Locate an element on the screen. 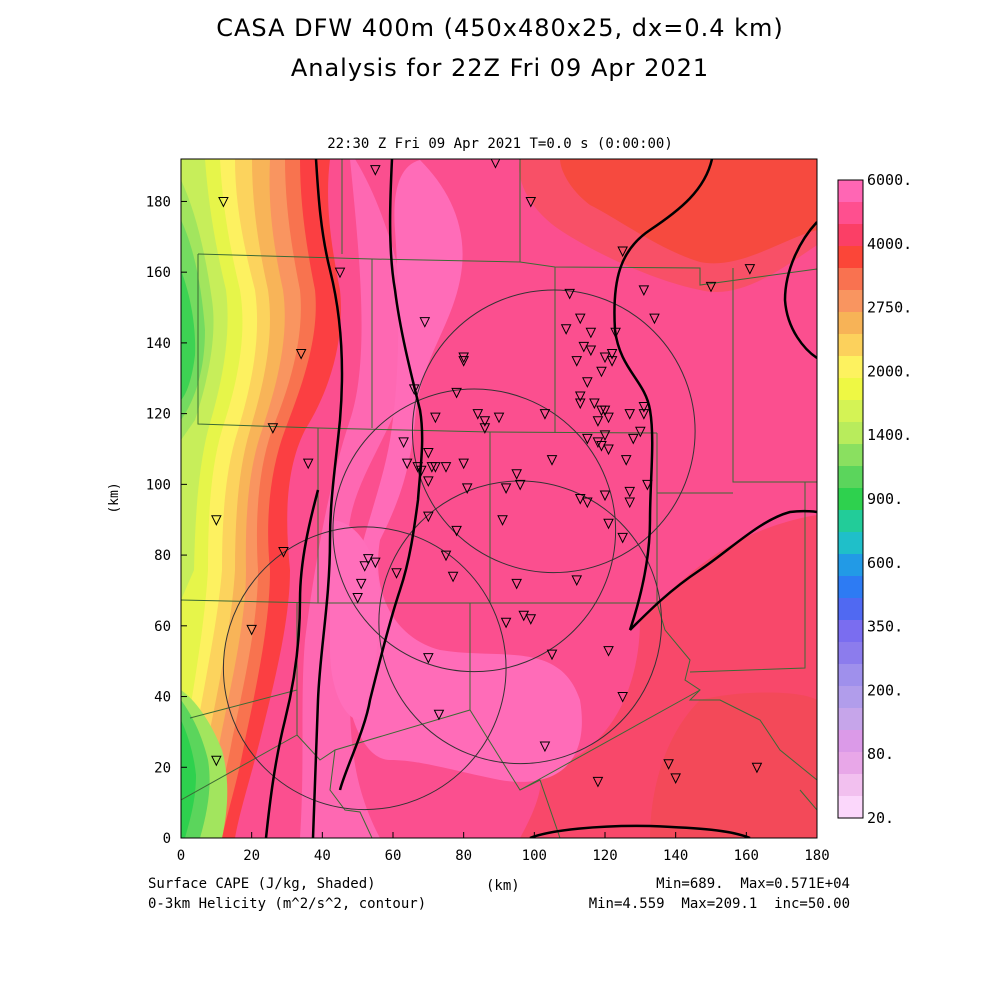 The height and width of the screenshot is (1000, 1000). x-tick-label: 100 is located at coordinates (534, 856).